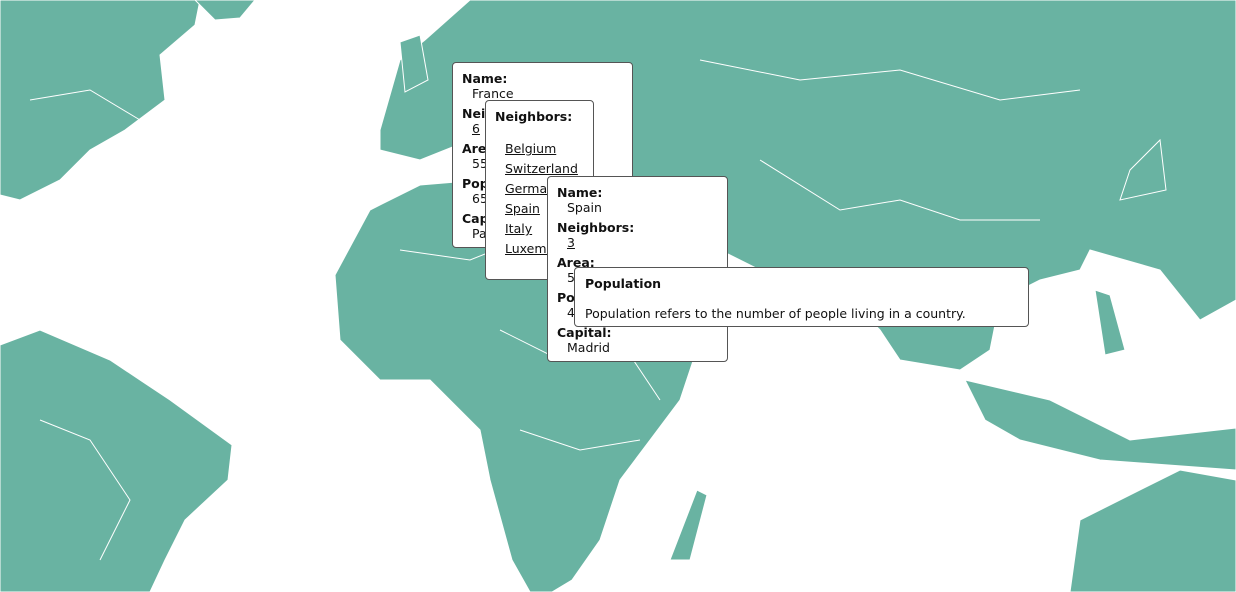 The height and width of the screenshot is (592, 1236). Describe the element at coordinates (584, 332) in the screenshot. I see `field-label: Capital:` at that location.